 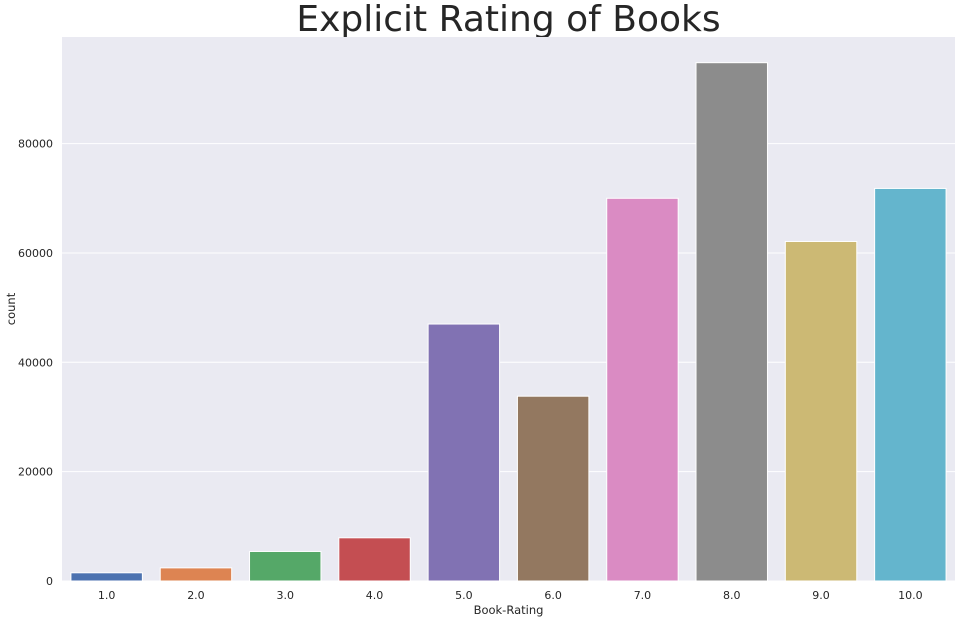 What do you see at coordinates (821, 411) in the screenshot?
I see `bar-9.0` at bounding box center [821, 411].